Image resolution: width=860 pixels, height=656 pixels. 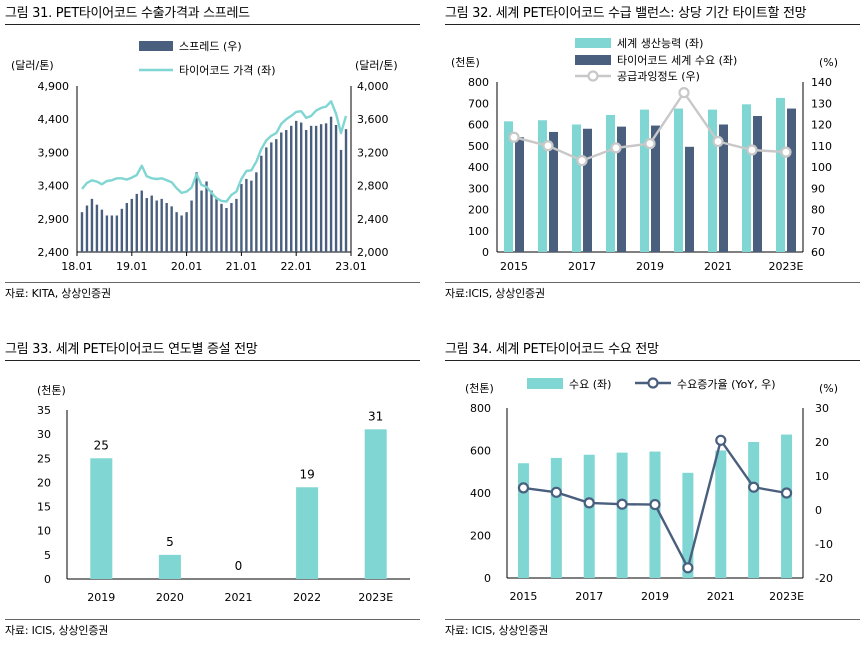 What do you see at coordinates (818, 231) in the screenshot?
I see `y-tick-right: 70` at bounding box center [818, 231].